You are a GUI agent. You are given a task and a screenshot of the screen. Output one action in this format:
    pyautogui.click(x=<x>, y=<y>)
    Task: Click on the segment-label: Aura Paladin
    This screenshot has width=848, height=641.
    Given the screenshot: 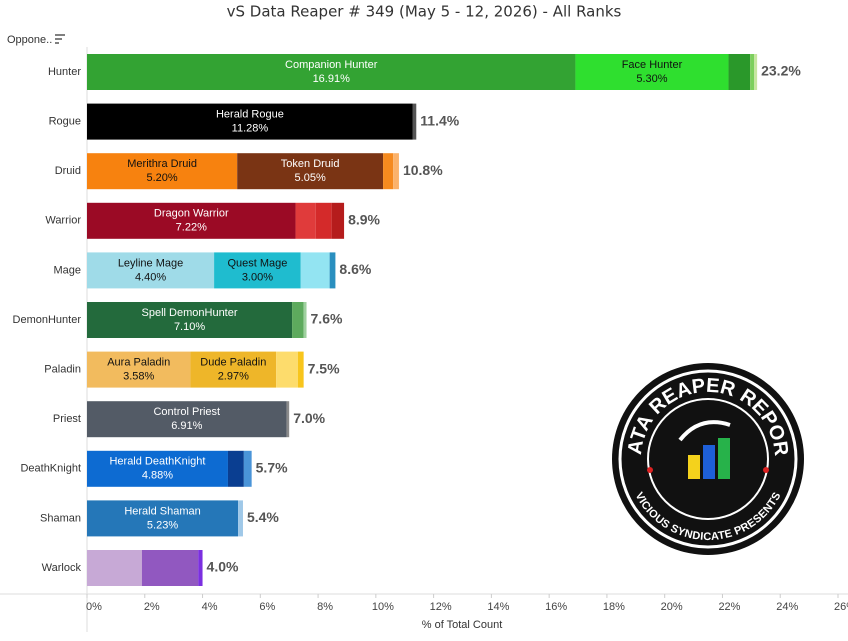 What is the action you would take?
    pyautogui.click(x=138, y=363)
    